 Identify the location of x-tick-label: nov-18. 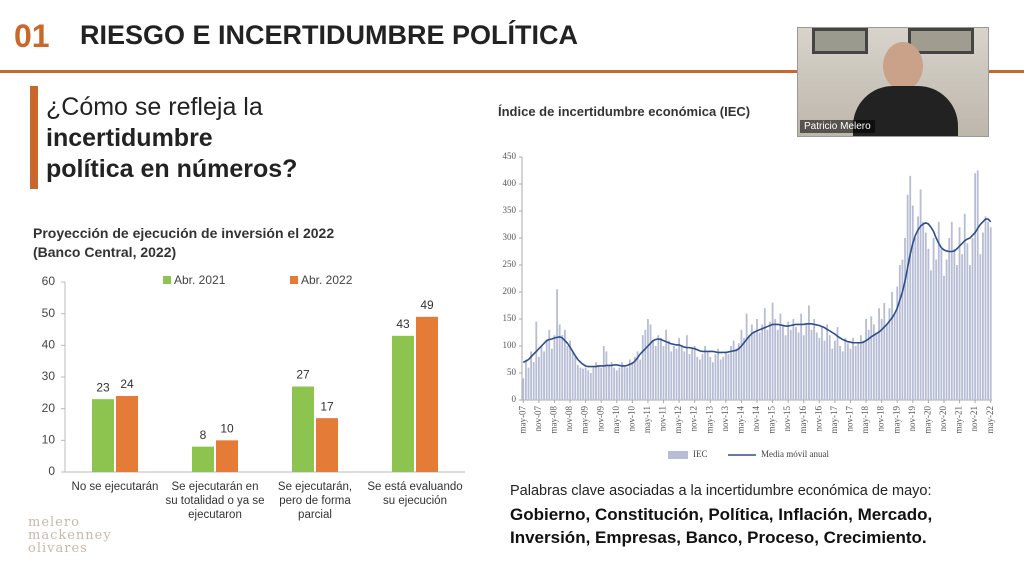
(881, 419).